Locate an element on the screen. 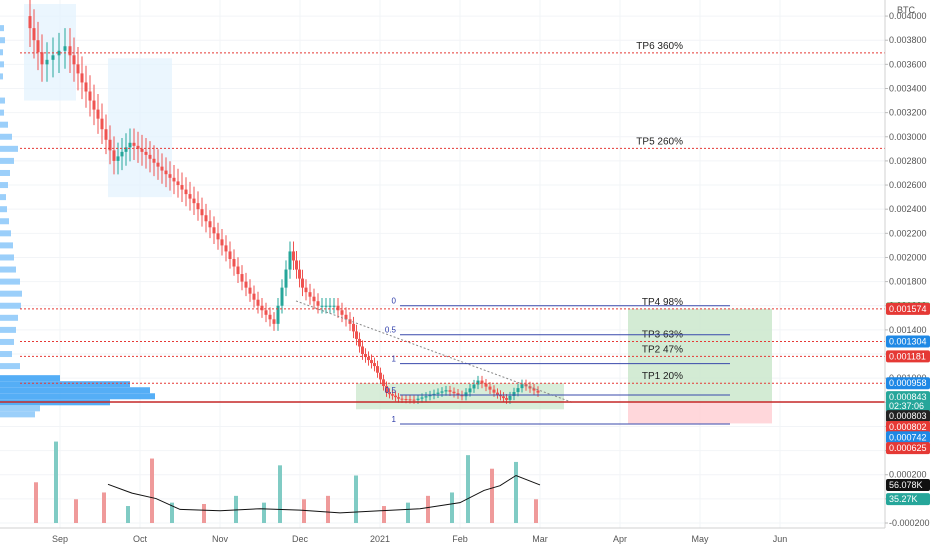 The height and width of the screenshot is (550, 932). y-tick-label: 0.003000 is located at coordinates (908, 137).